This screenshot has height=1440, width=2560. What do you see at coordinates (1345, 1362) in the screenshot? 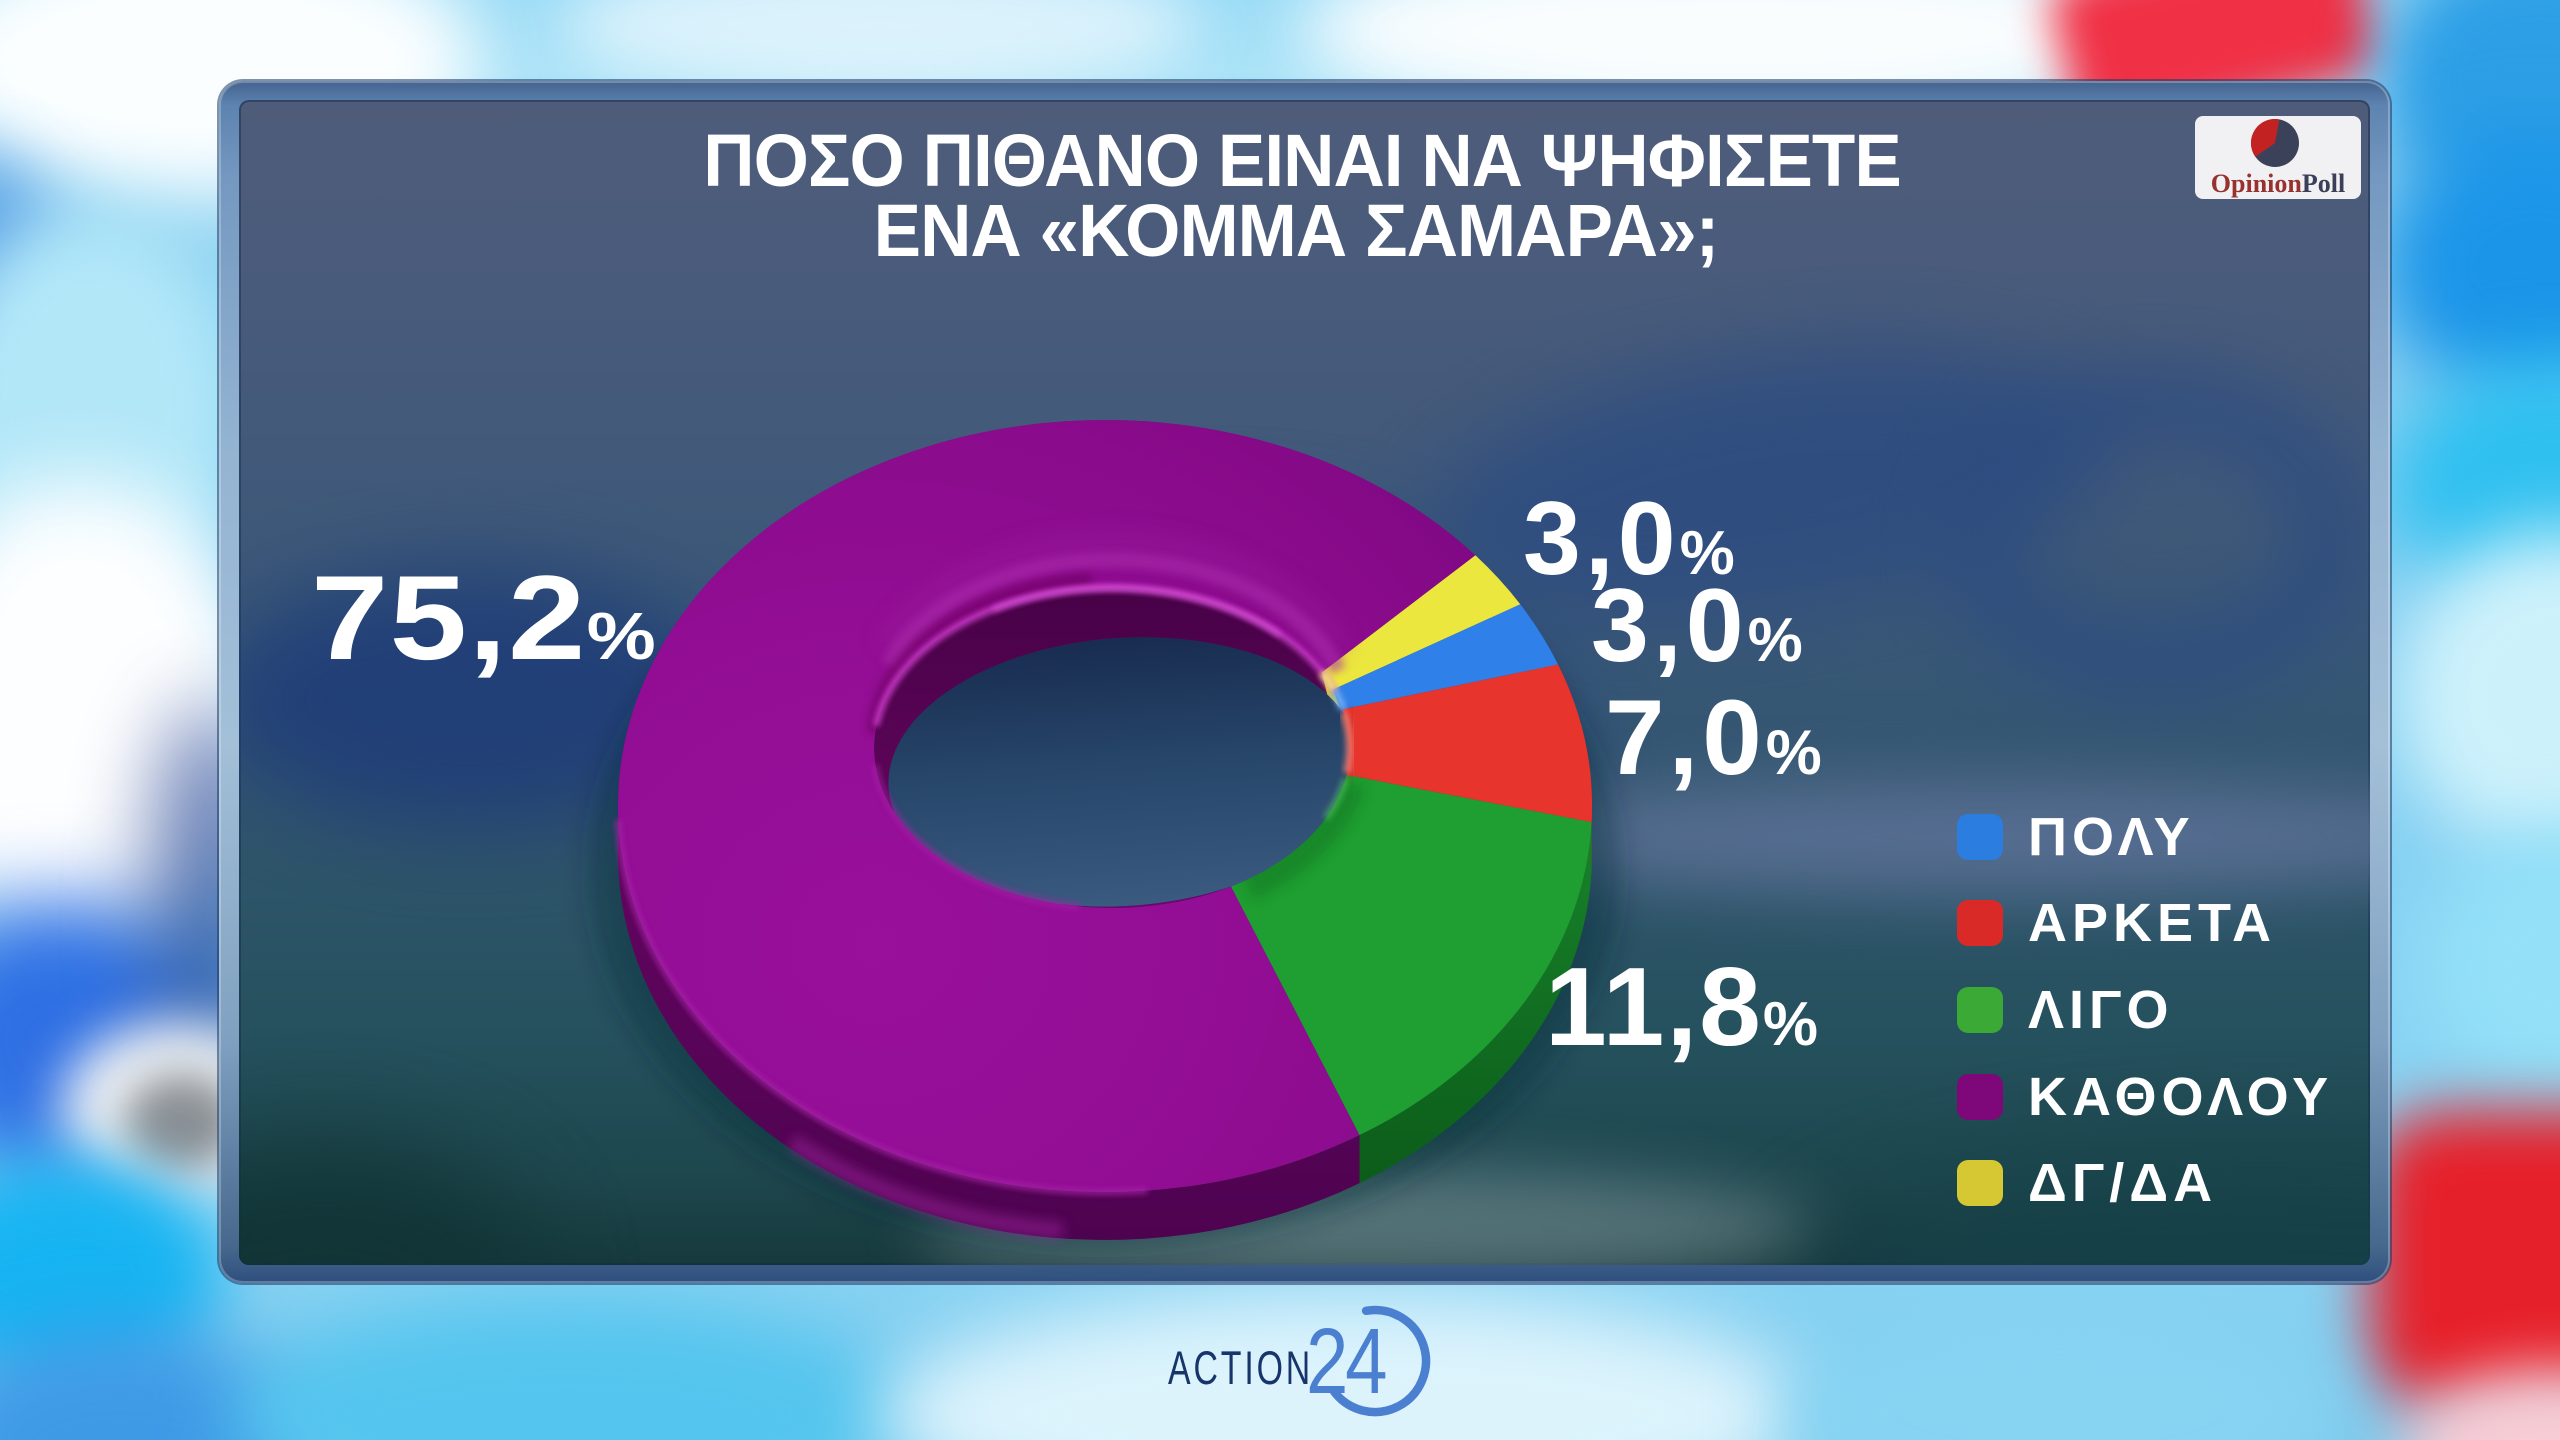
I see `svg-text: 24` at bounding box center [1345, 1362].